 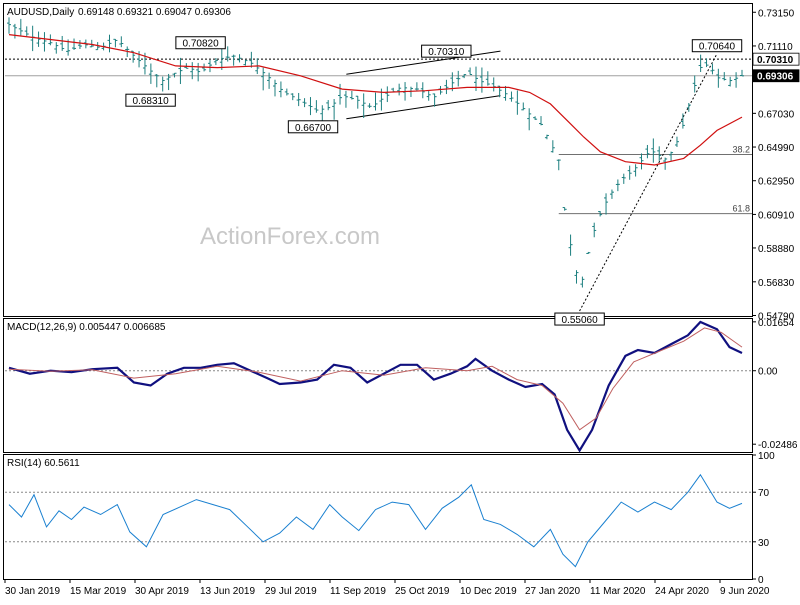 I want to click on fib-level-label: 38.2, so click(x=741, y=149).